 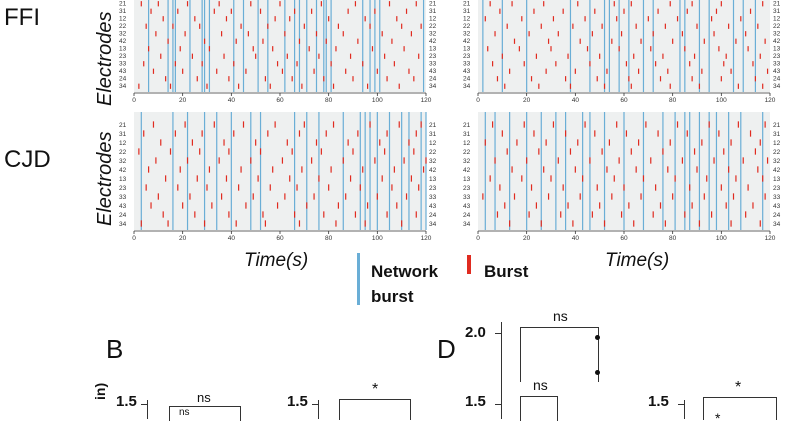 What do you see at coordinates (276, 260) in the screenshot?
I see `x-axis-label-left: Time(s)` at bounding box center [276, 260].